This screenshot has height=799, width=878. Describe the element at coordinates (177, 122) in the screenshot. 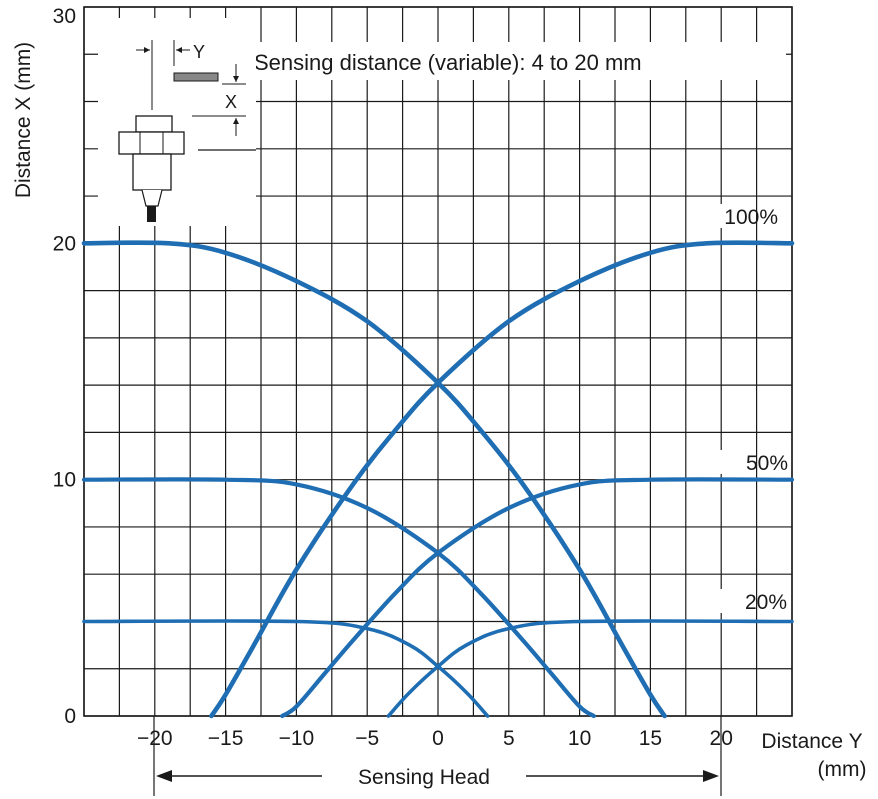

I see `sensor-diagram-icon: Y X` at that location.